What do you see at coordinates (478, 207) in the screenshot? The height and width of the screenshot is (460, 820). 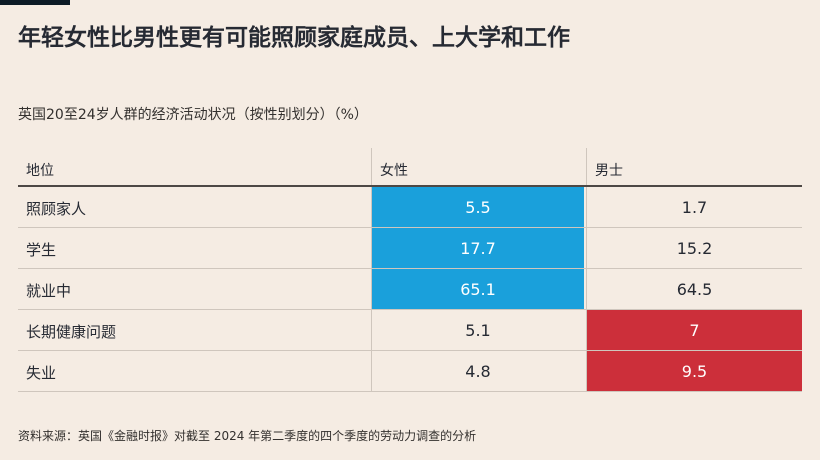 I see `female-value-cell: 5.5` at bounding box center [478, 207].